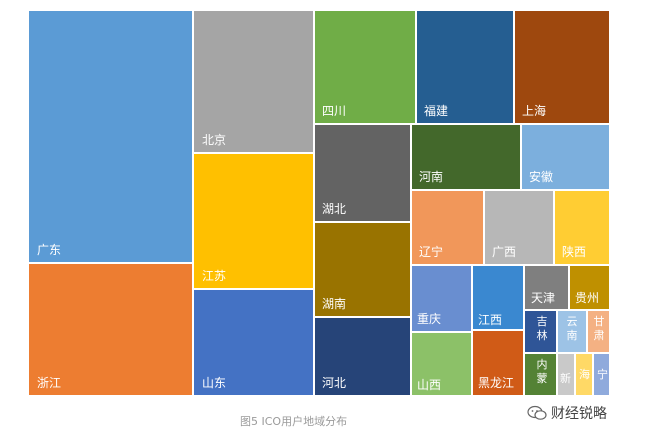 This screenshot has width=661, height=442. What do you see at coordinates (572, 328) in the screenshot?
I see `treemap-cell-label: 云南` at bounding box center [572, 328].